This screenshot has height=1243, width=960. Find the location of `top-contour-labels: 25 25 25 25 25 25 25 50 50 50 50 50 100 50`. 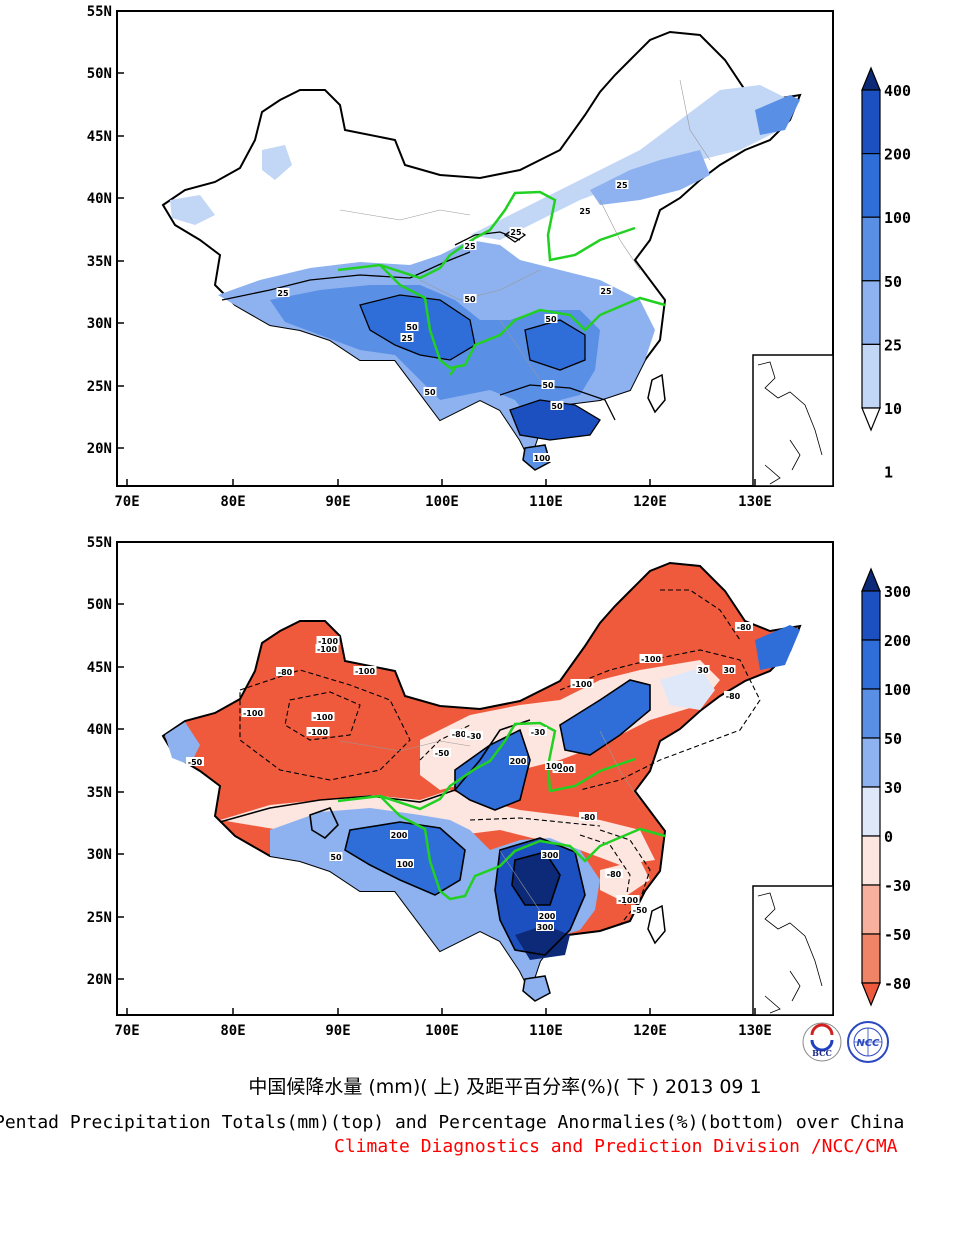

top-contour-labels: 25 25 25 25 25 25 25 50 50 50 50 50 100 50 is located at coordinates (452, 321).